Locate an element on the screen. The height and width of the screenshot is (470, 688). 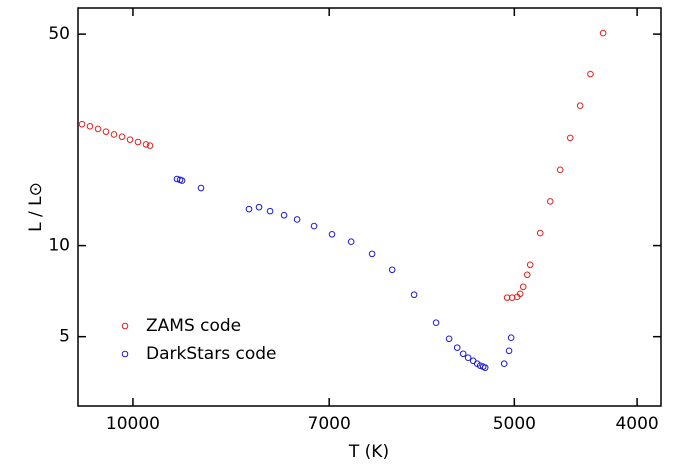
legend-label: ZAMS code is located at coordinates (193, 326).